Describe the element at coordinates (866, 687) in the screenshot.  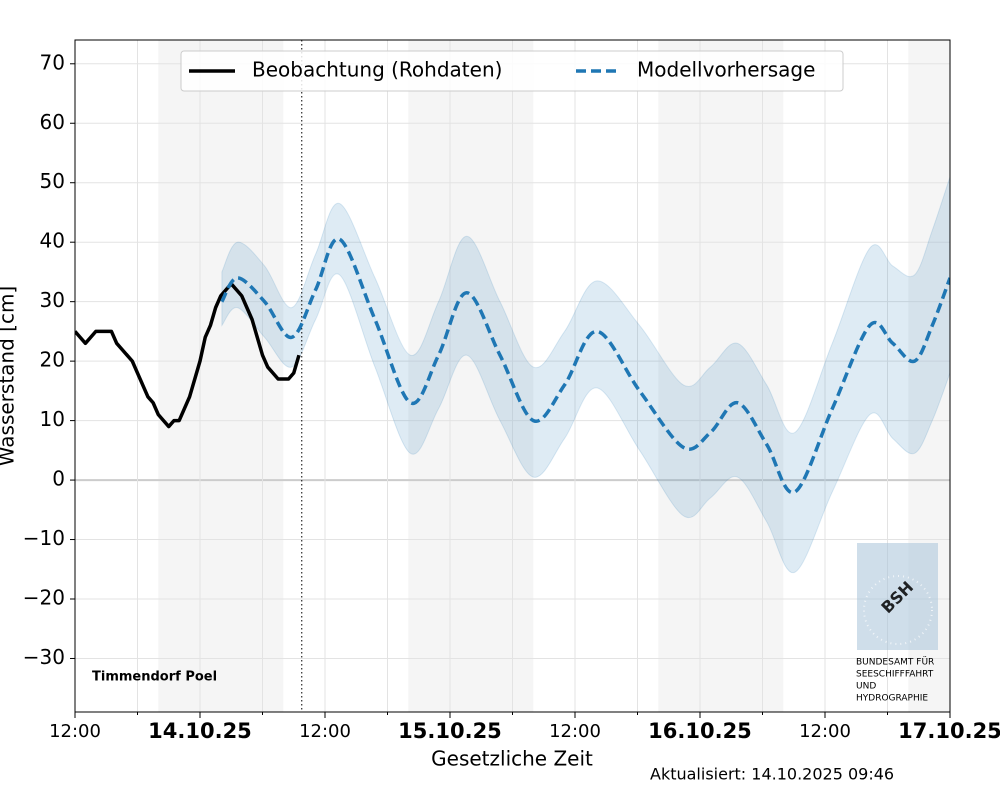
I see `logo-text: UND` at that location.